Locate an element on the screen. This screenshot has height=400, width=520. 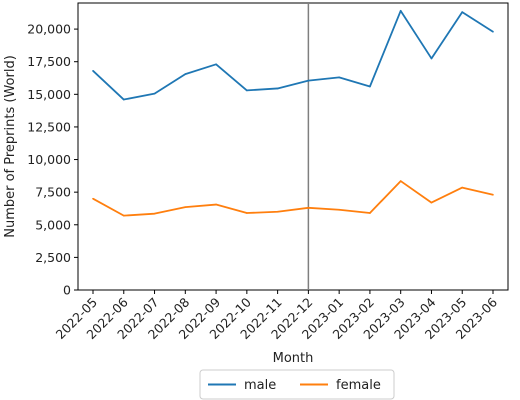
legend: male female is located at coordinates (297, 384).